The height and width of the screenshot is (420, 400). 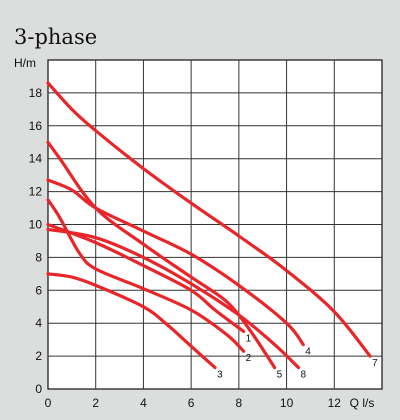 What do you see at coordinates (36, 126) in the screenshot?
I see `y-tick-label: 16` at bounding box center [36, 126].